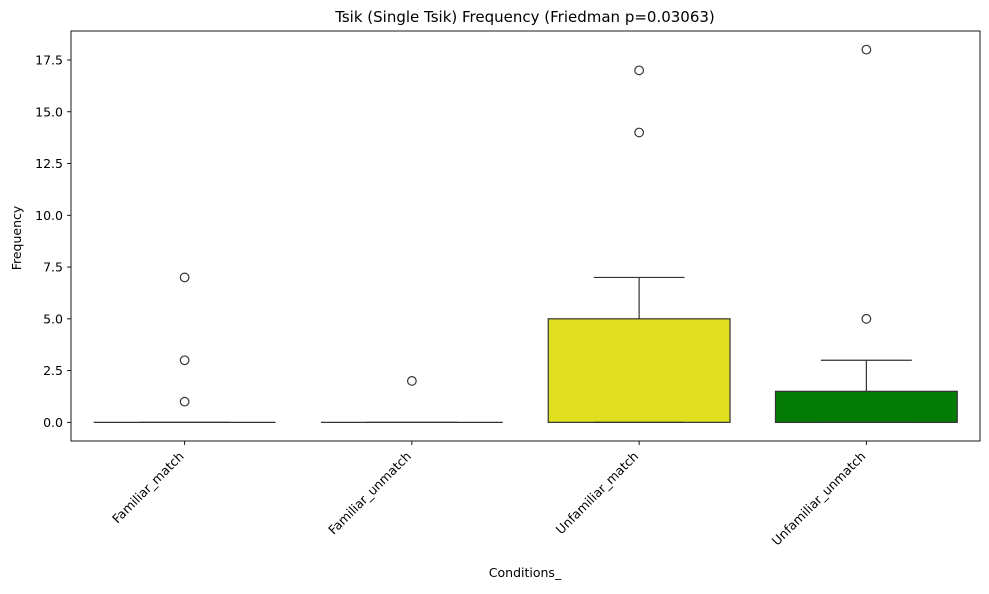  What do you see at coordinates (49, 215) in the screenshot?
I see `y-tick-label: 10.0` at bounding box center [49, 215].